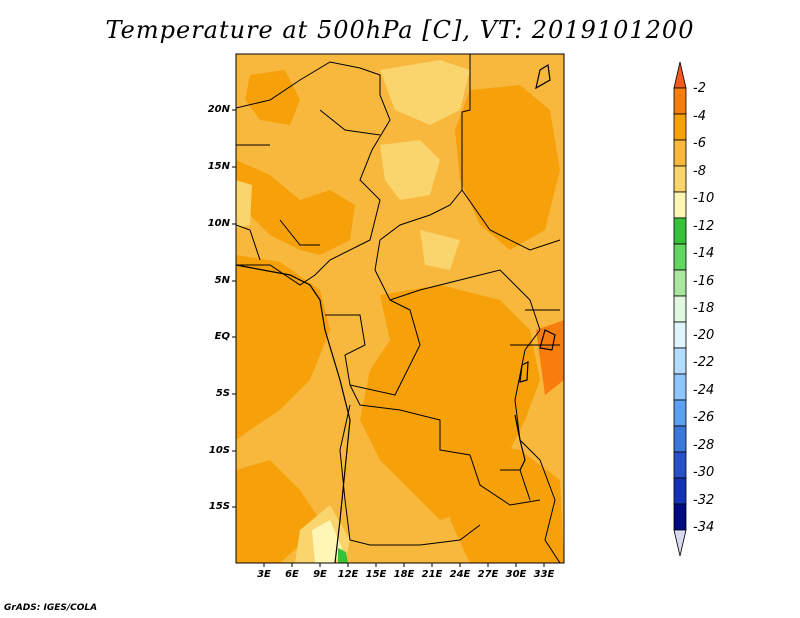 The image size is (800, 618). What do you see at coordinates (507, 167) in the screenshot?
I see `warm-region-sudan` at bounding box center [507, 167].